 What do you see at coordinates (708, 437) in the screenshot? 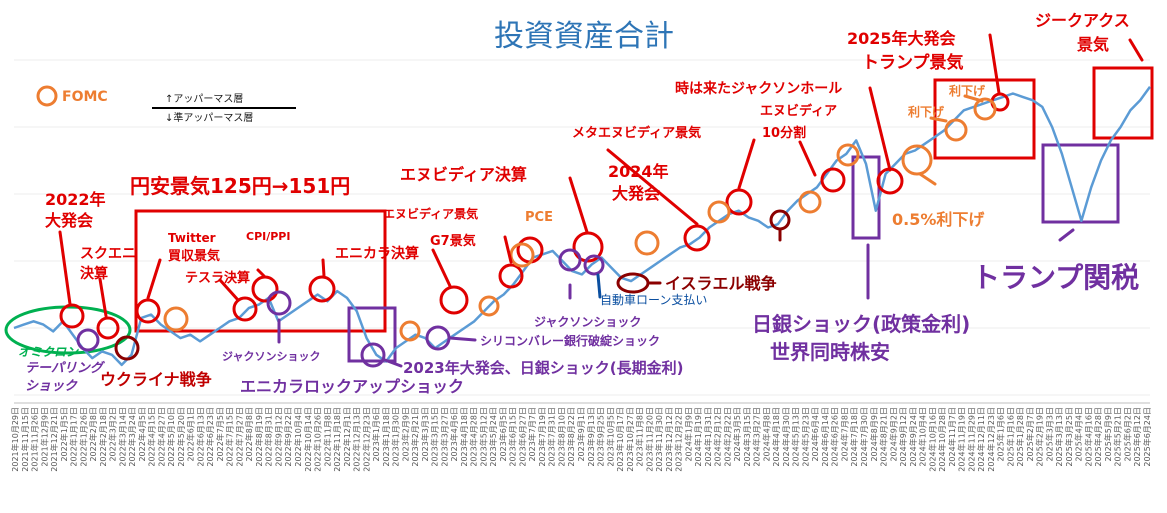
I see `x-tick-label: 2024年1月31日` at bounding box center [708, 437].